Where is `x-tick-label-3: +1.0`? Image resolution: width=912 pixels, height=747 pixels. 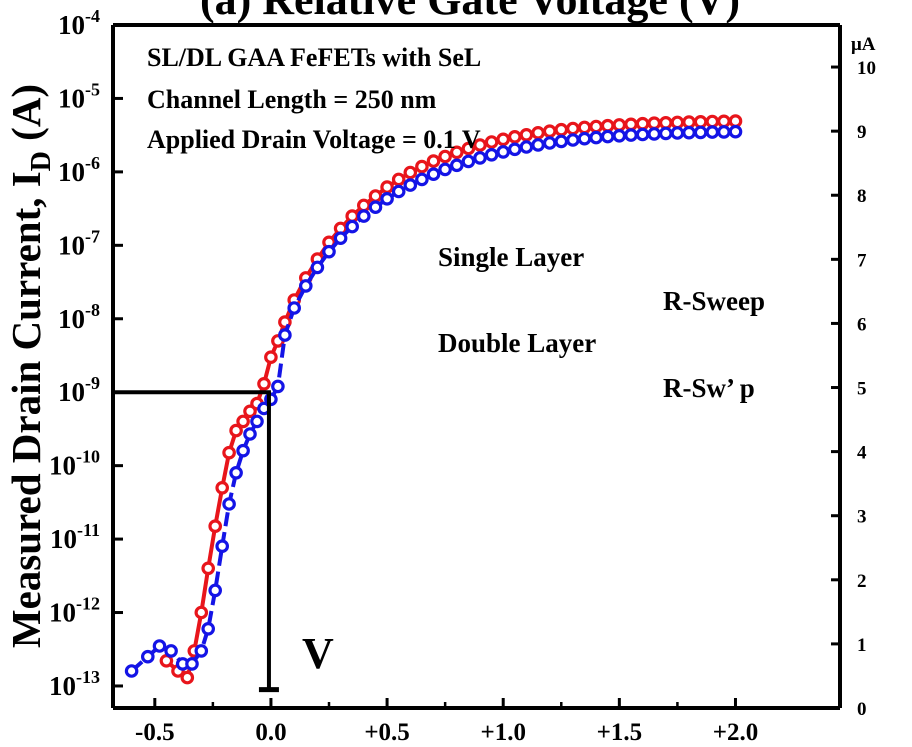
x-tick-label-3: +1.0 is located at coordinates (503, 732).